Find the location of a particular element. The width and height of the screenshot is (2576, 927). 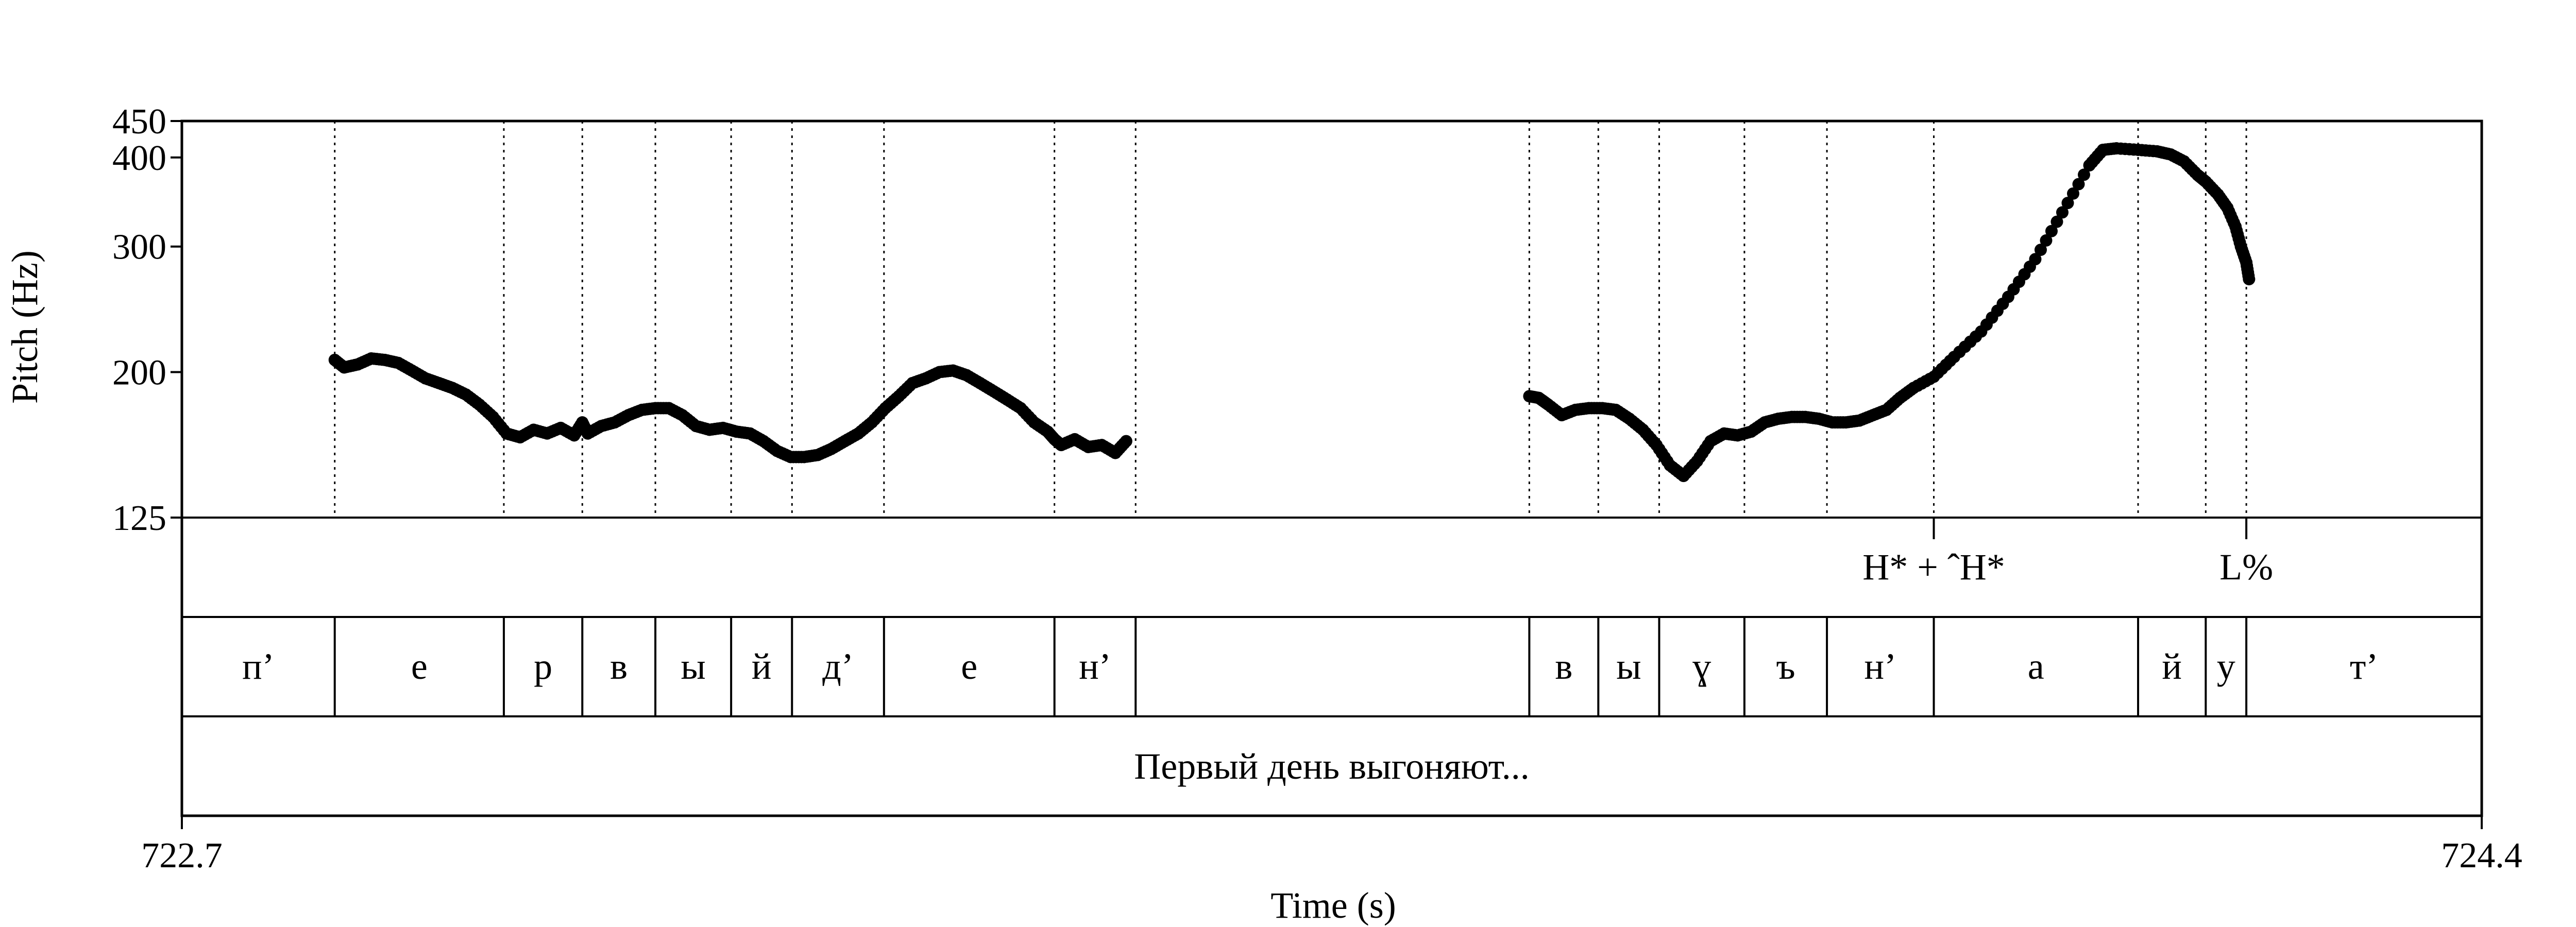

tone-label: L% is located at coordinates (2246, 567).